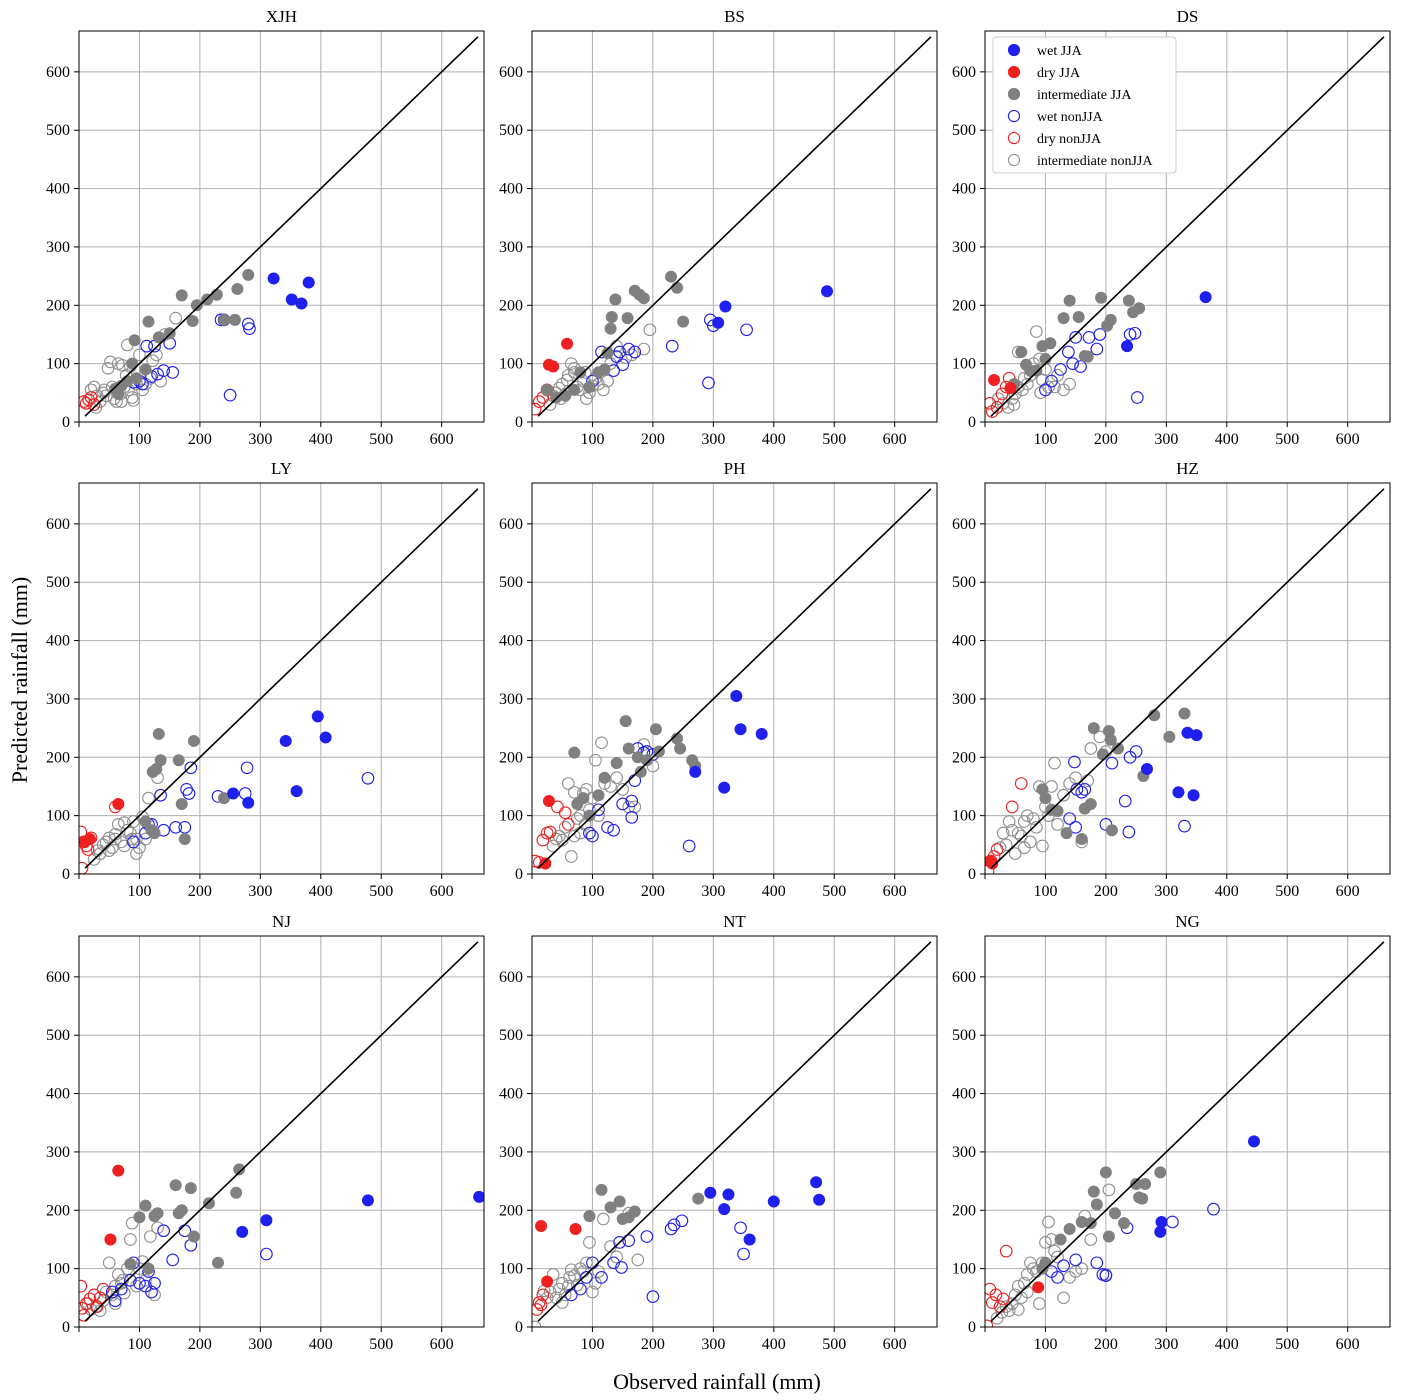  I want to click on panel-frame, so click(281, 1131).